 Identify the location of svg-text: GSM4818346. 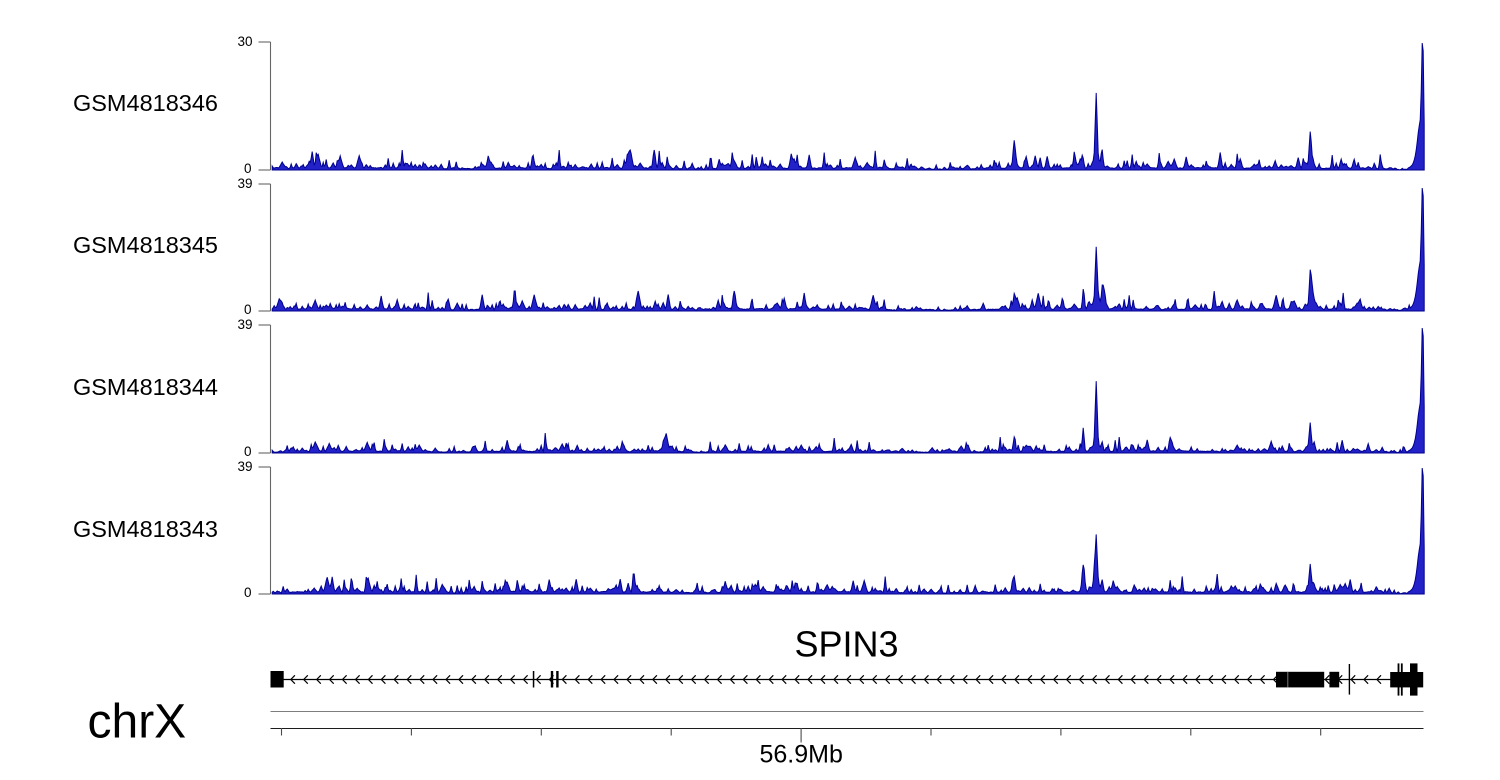
(145, 103).